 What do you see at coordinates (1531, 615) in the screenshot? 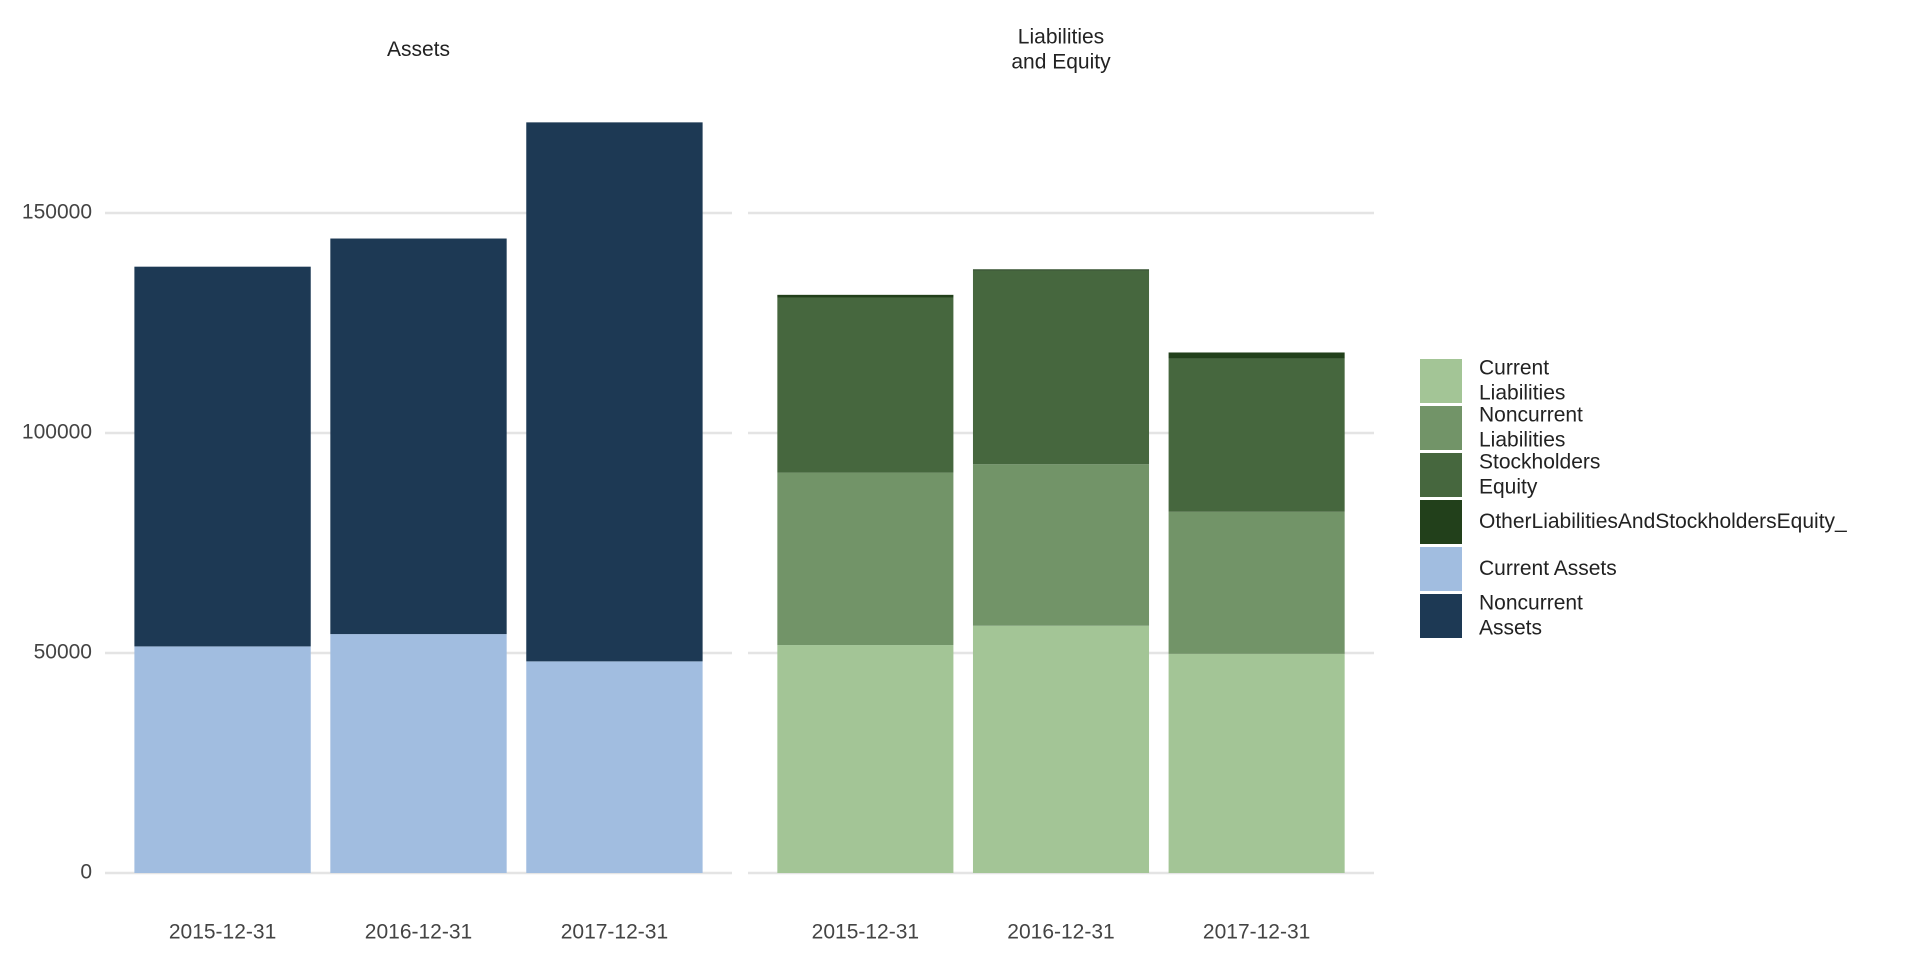
I see `legend-label: Noncurrent Assets` at bounding box center [1531, 615].